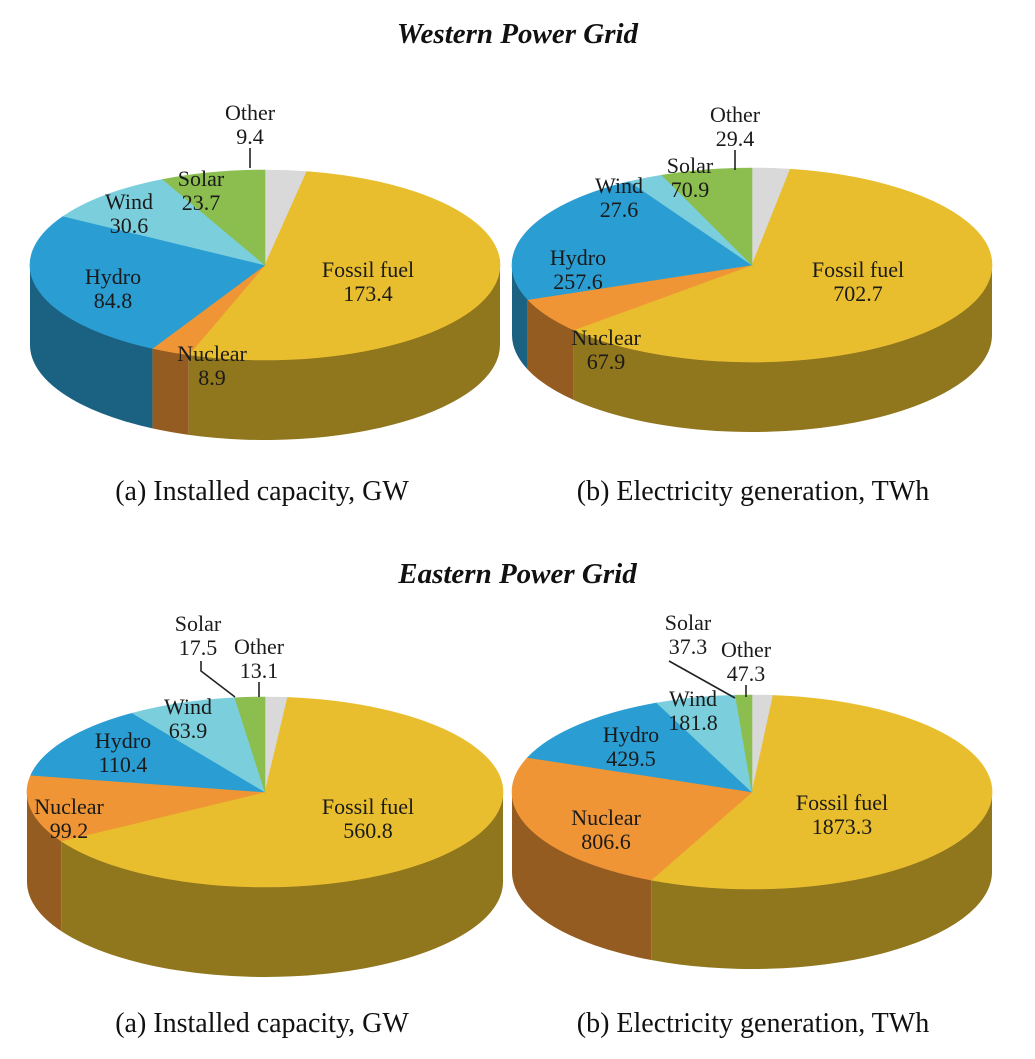  I want to click on slice-value-nuclear: 99.2, so click(69, 830).